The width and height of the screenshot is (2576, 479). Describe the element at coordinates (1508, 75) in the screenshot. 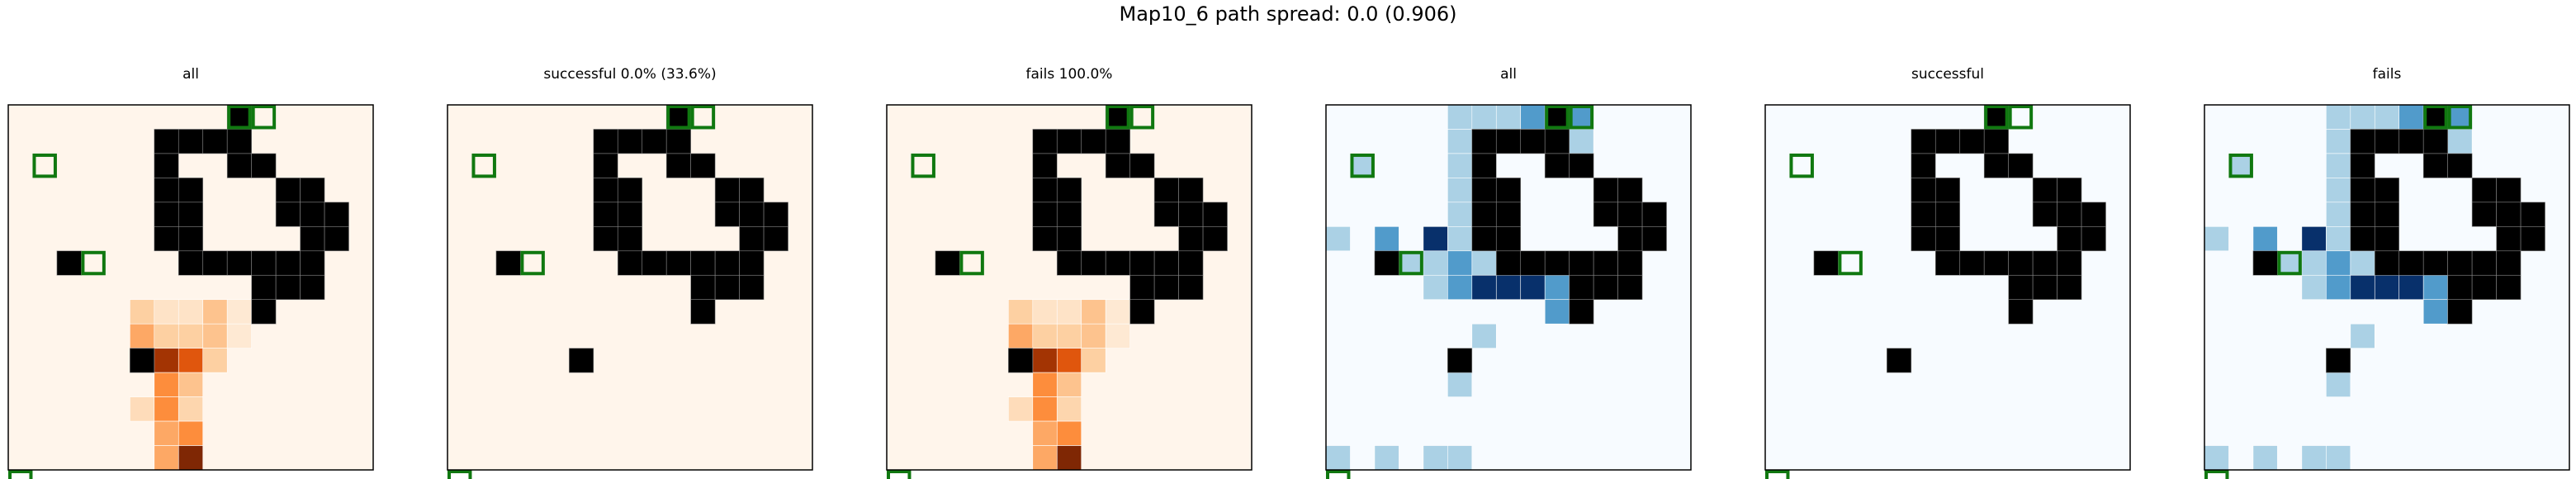

I see `panel-title: all` at that location.